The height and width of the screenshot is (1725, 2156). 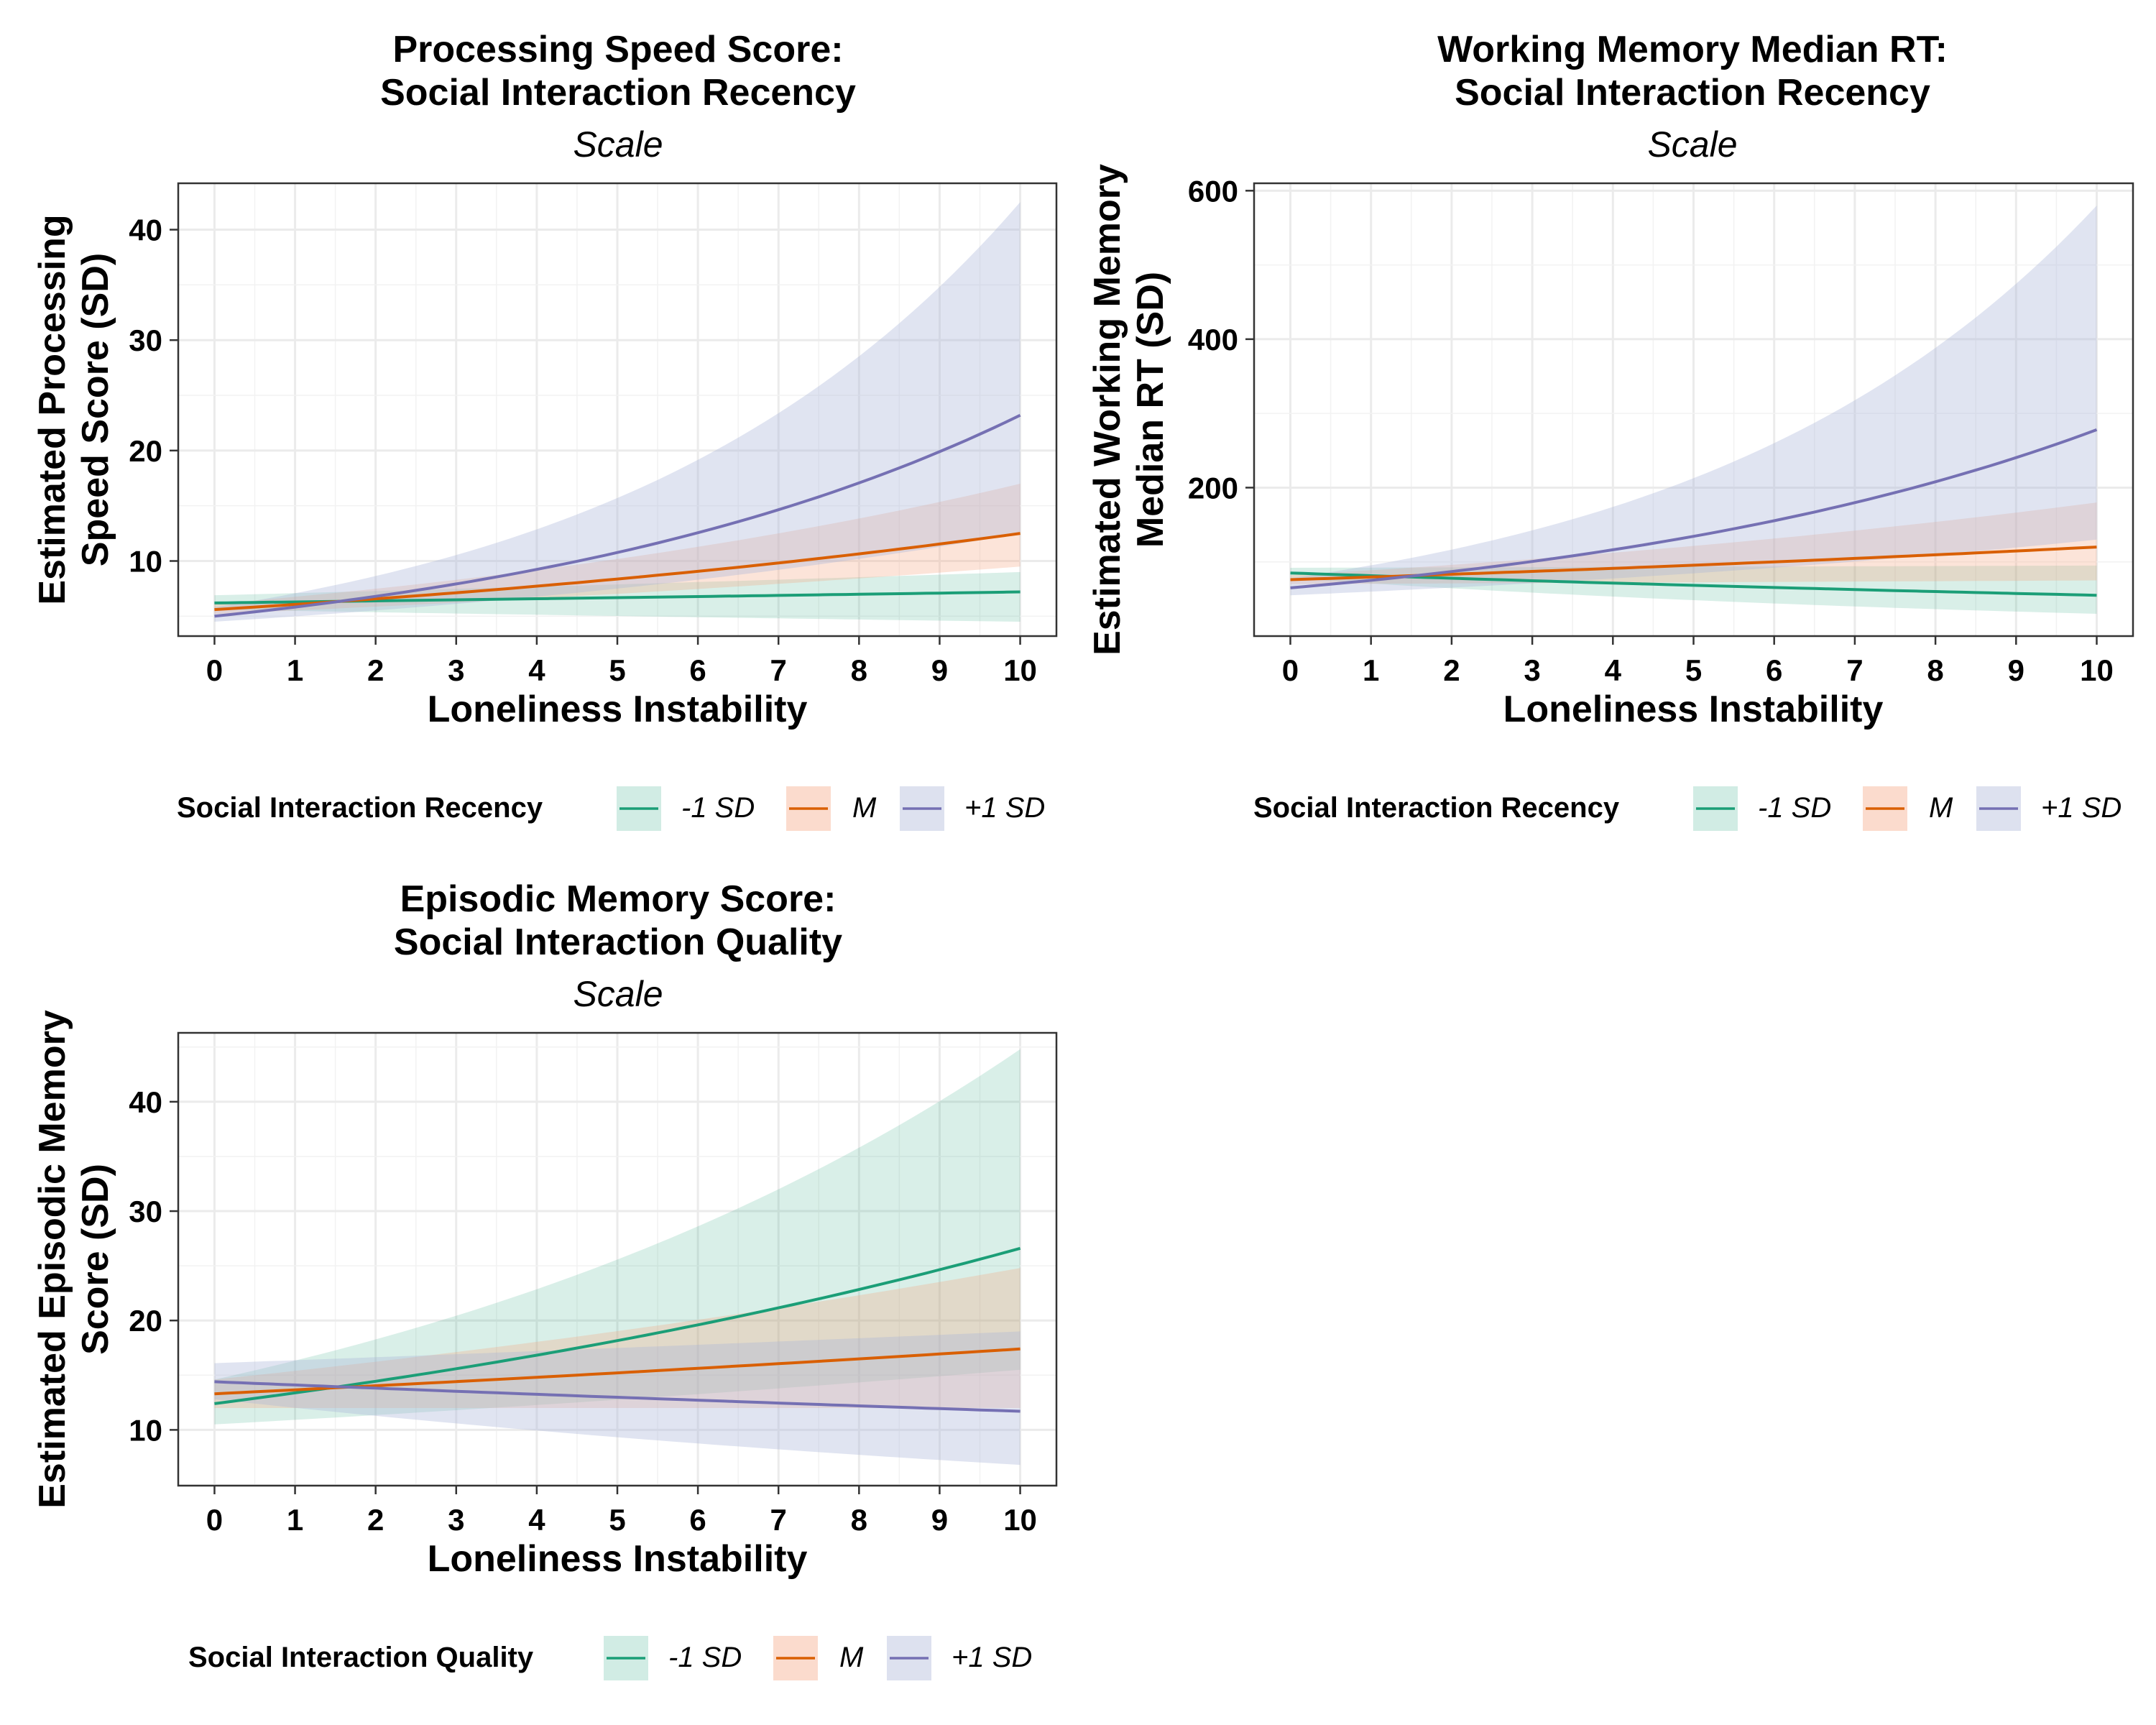 I want to click on y-axis-label-line2: Score (SD), so click(x=96, y=1259).